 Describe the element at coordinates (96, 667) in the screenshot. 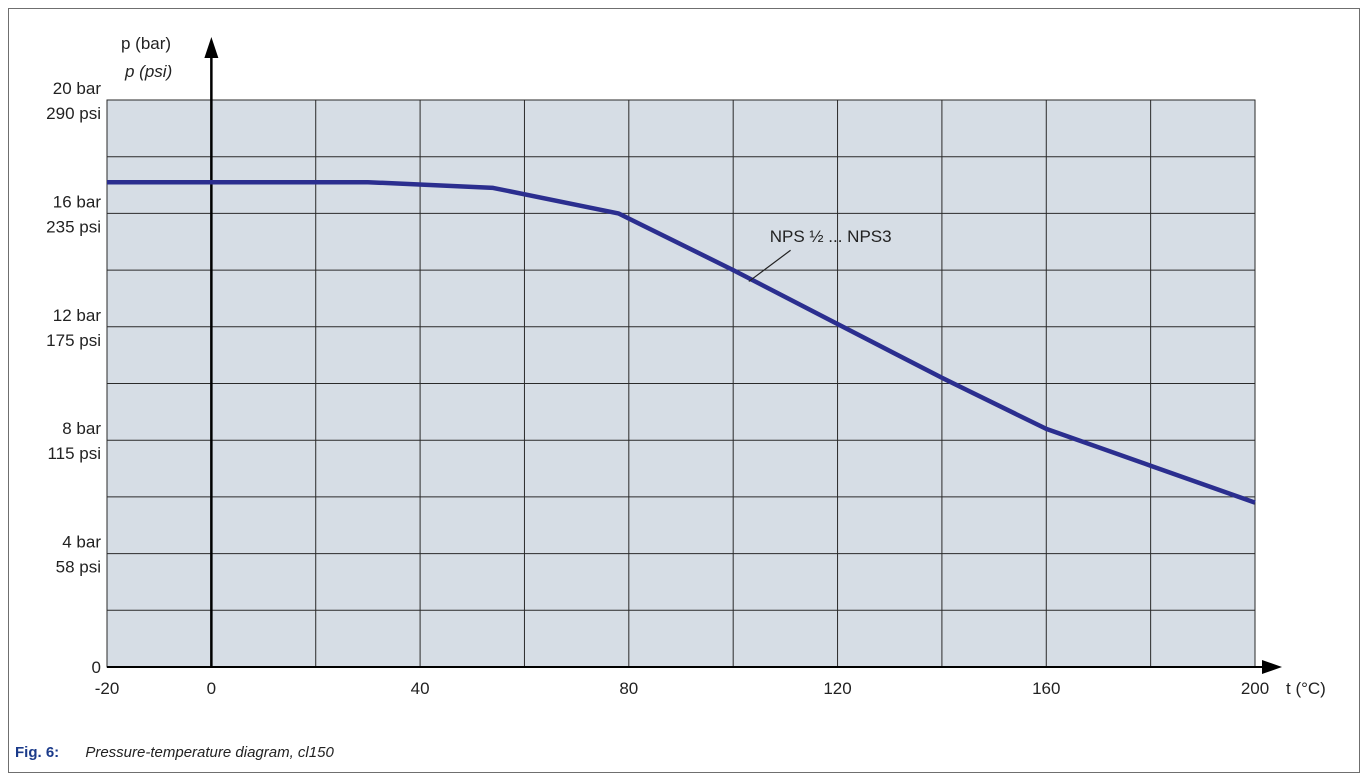

I see `y-tick-label: 0` at that location.